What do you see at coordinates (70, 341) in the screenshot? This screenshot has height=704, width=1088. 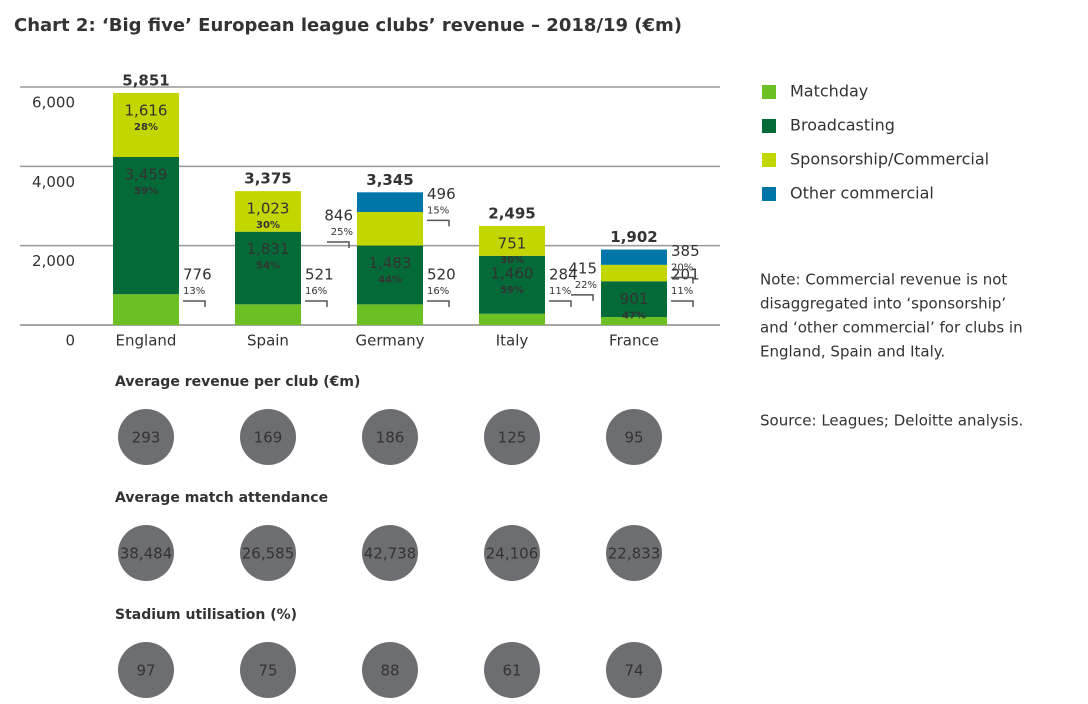 I see `y-tick-label: 0` at bounding box center [70, 341].